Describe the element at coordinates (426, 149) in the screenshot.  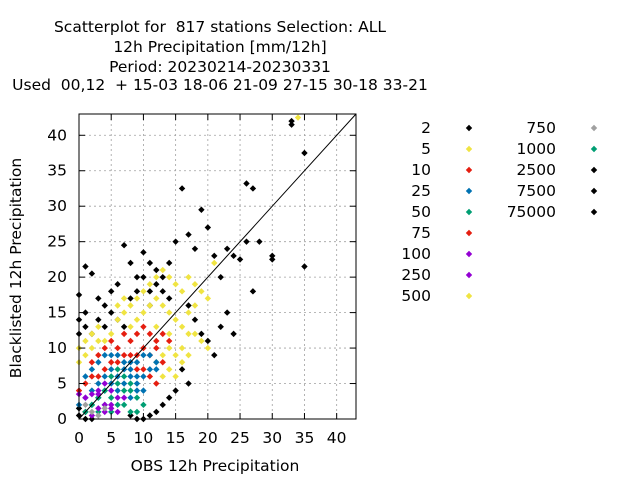
I see `legend-label: 5` at that location.